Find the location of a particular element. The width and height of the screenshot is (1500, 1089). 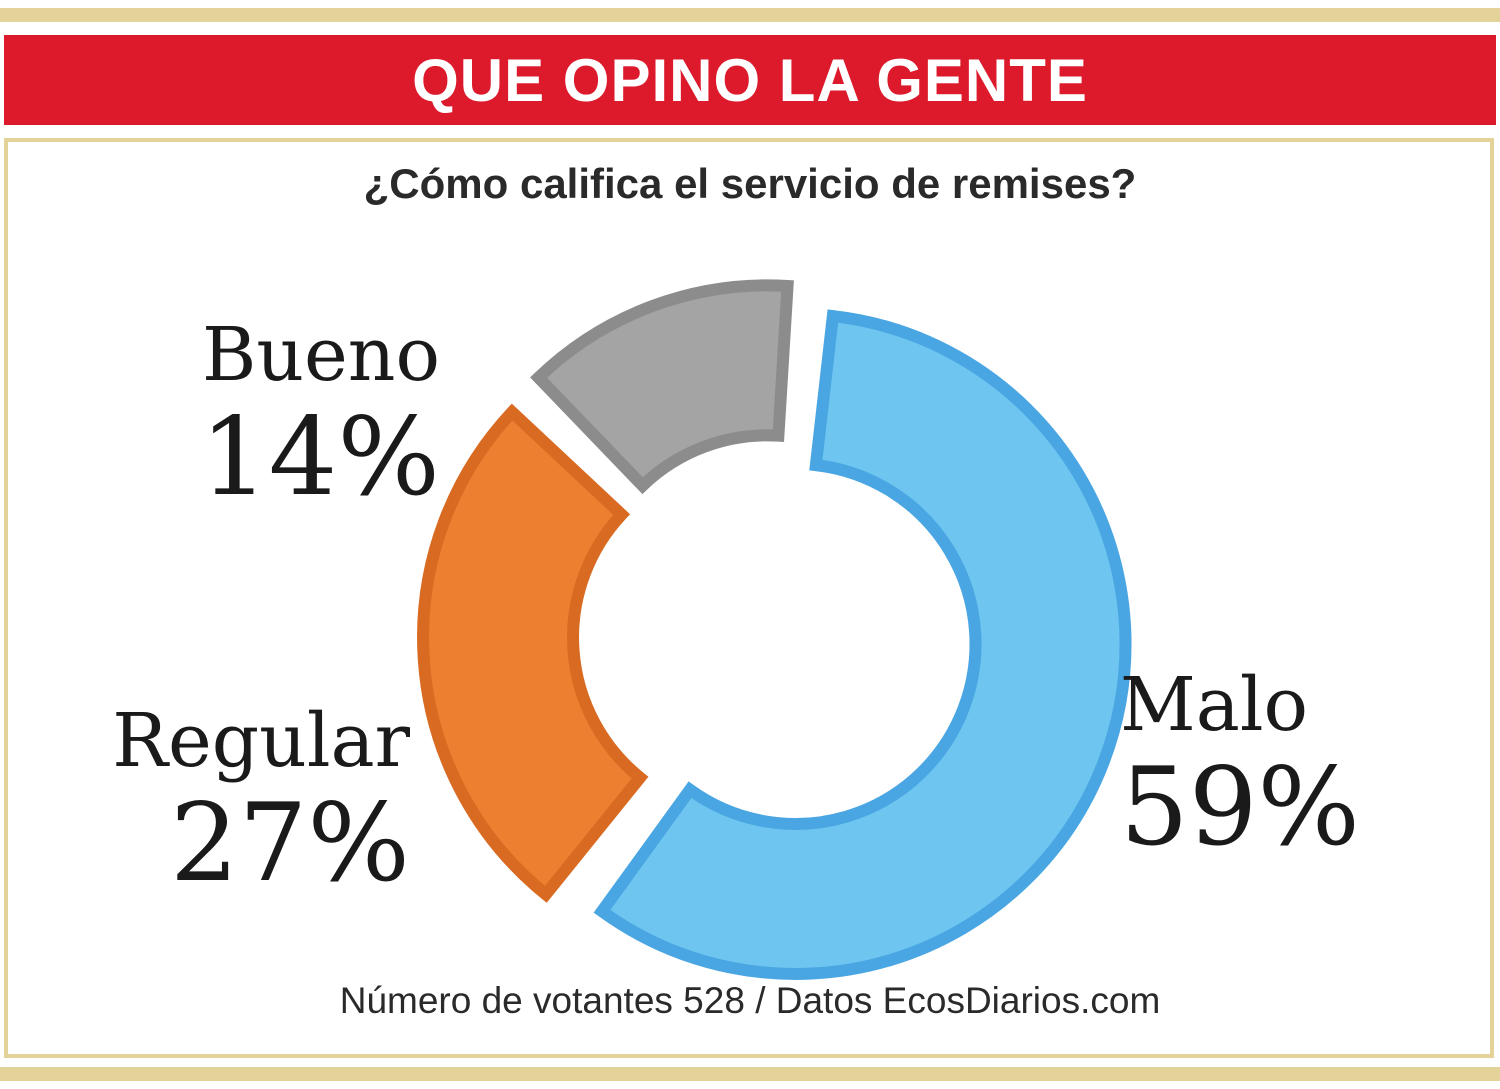

header-title: QUE OPINO LA GENTE is located at coordinates (750, 80).